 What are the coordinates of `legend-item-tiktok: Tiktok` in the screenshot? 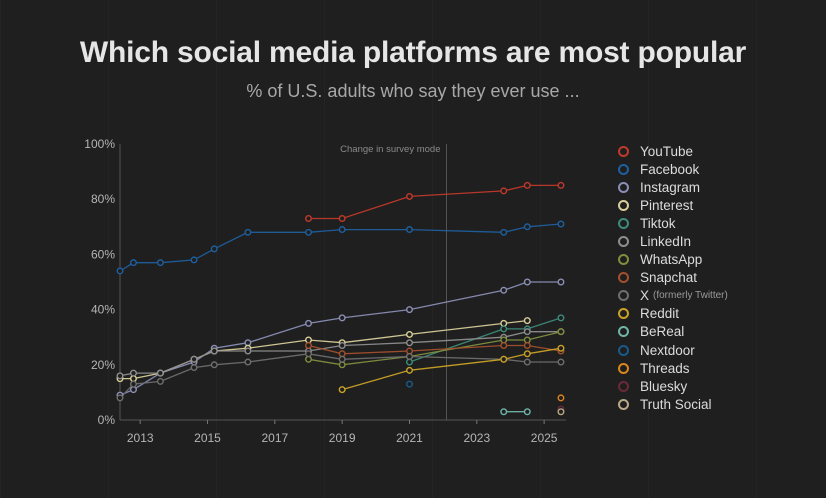 It's located at (718, 223).